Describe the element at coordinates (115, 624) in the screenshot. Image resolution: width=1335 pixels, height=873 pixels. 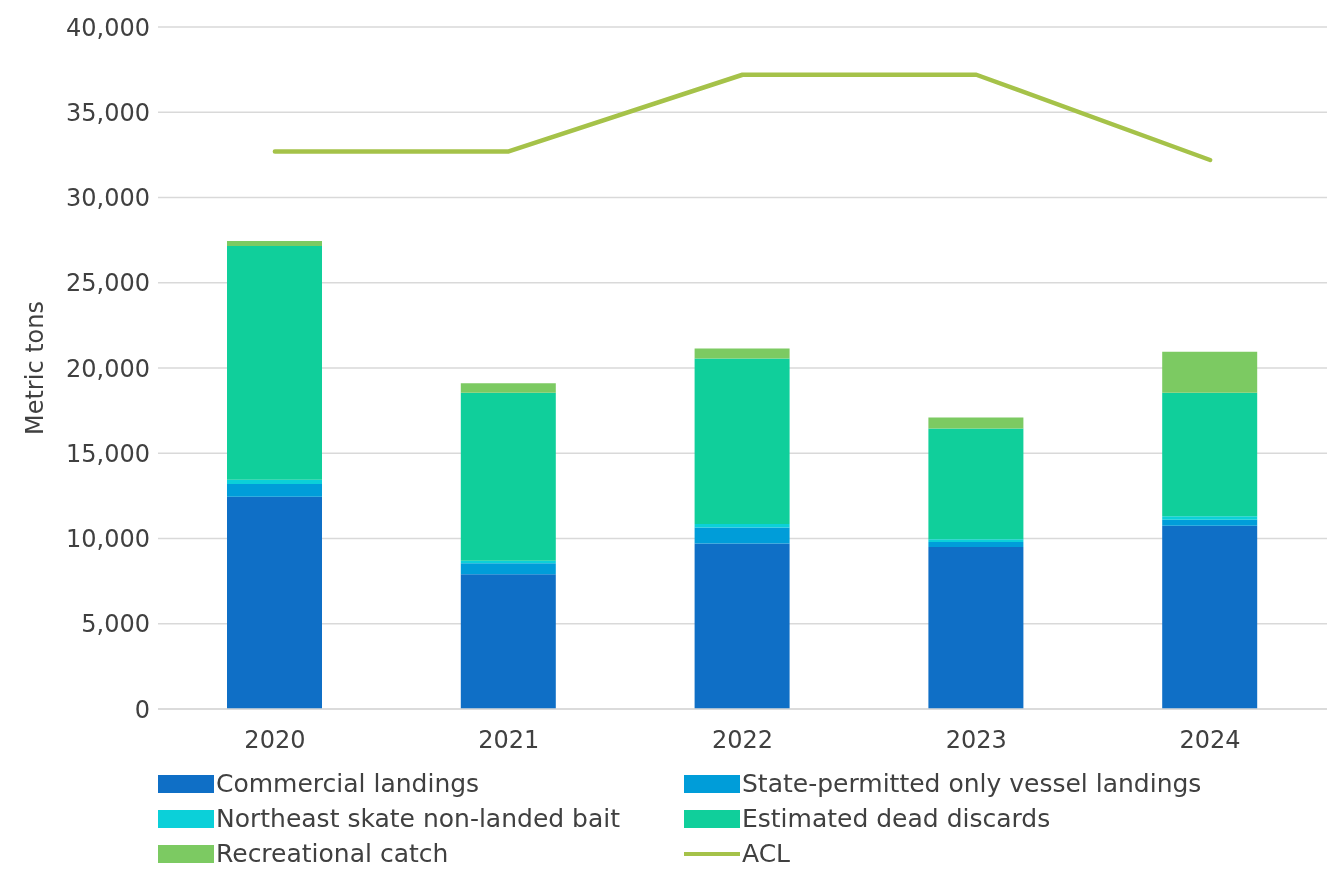
I see `y-tick-label: 5,000` at that location.